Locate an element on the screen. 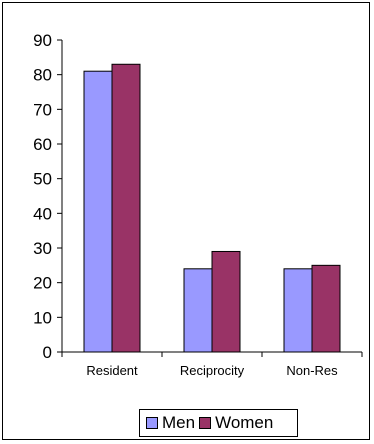  y-tick-label-70: 70 is located at coordinates (42, 109).